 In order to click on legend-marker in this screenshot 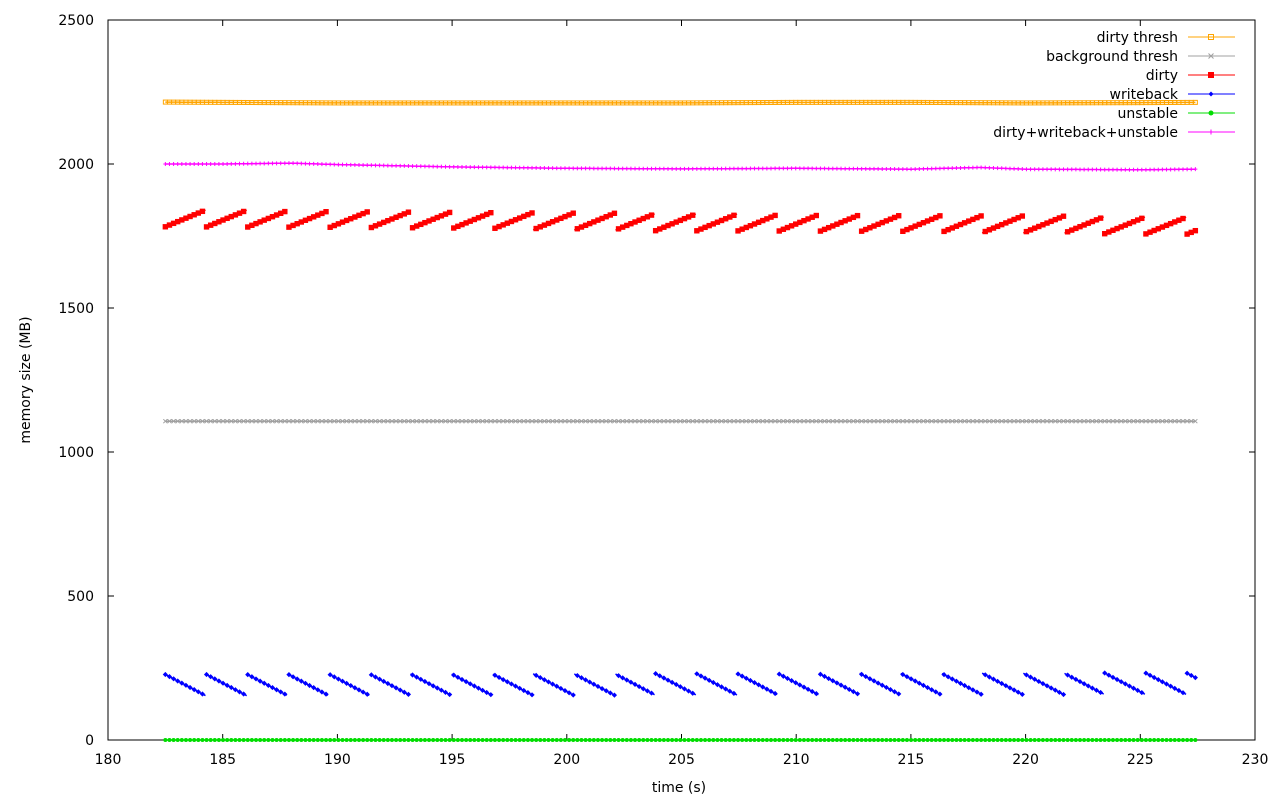, I will do `click(1211, 113)`.